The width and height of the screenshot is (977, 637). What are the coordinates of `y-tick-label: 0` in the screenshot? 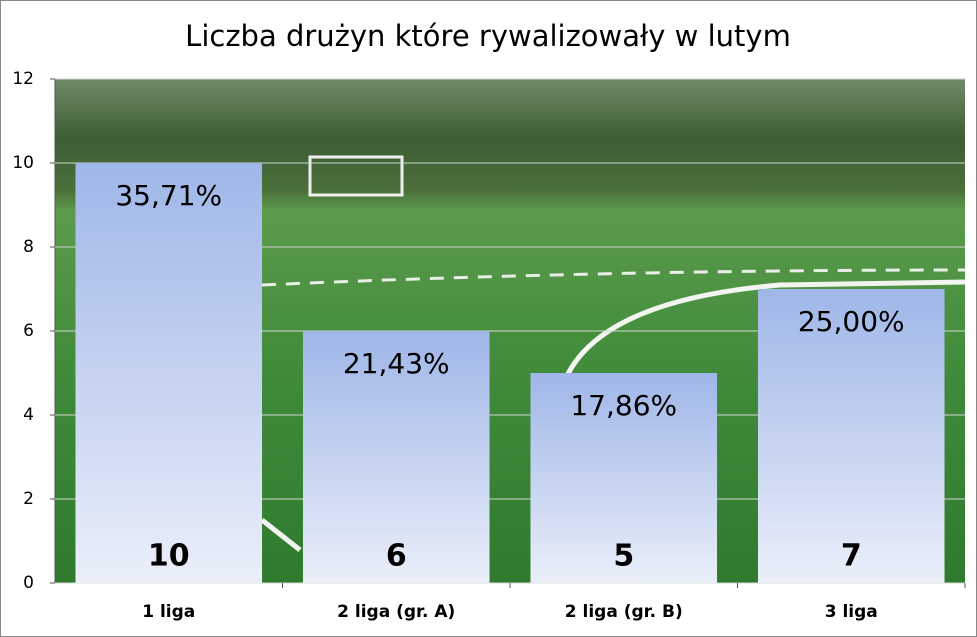 It's located at (28, 583).